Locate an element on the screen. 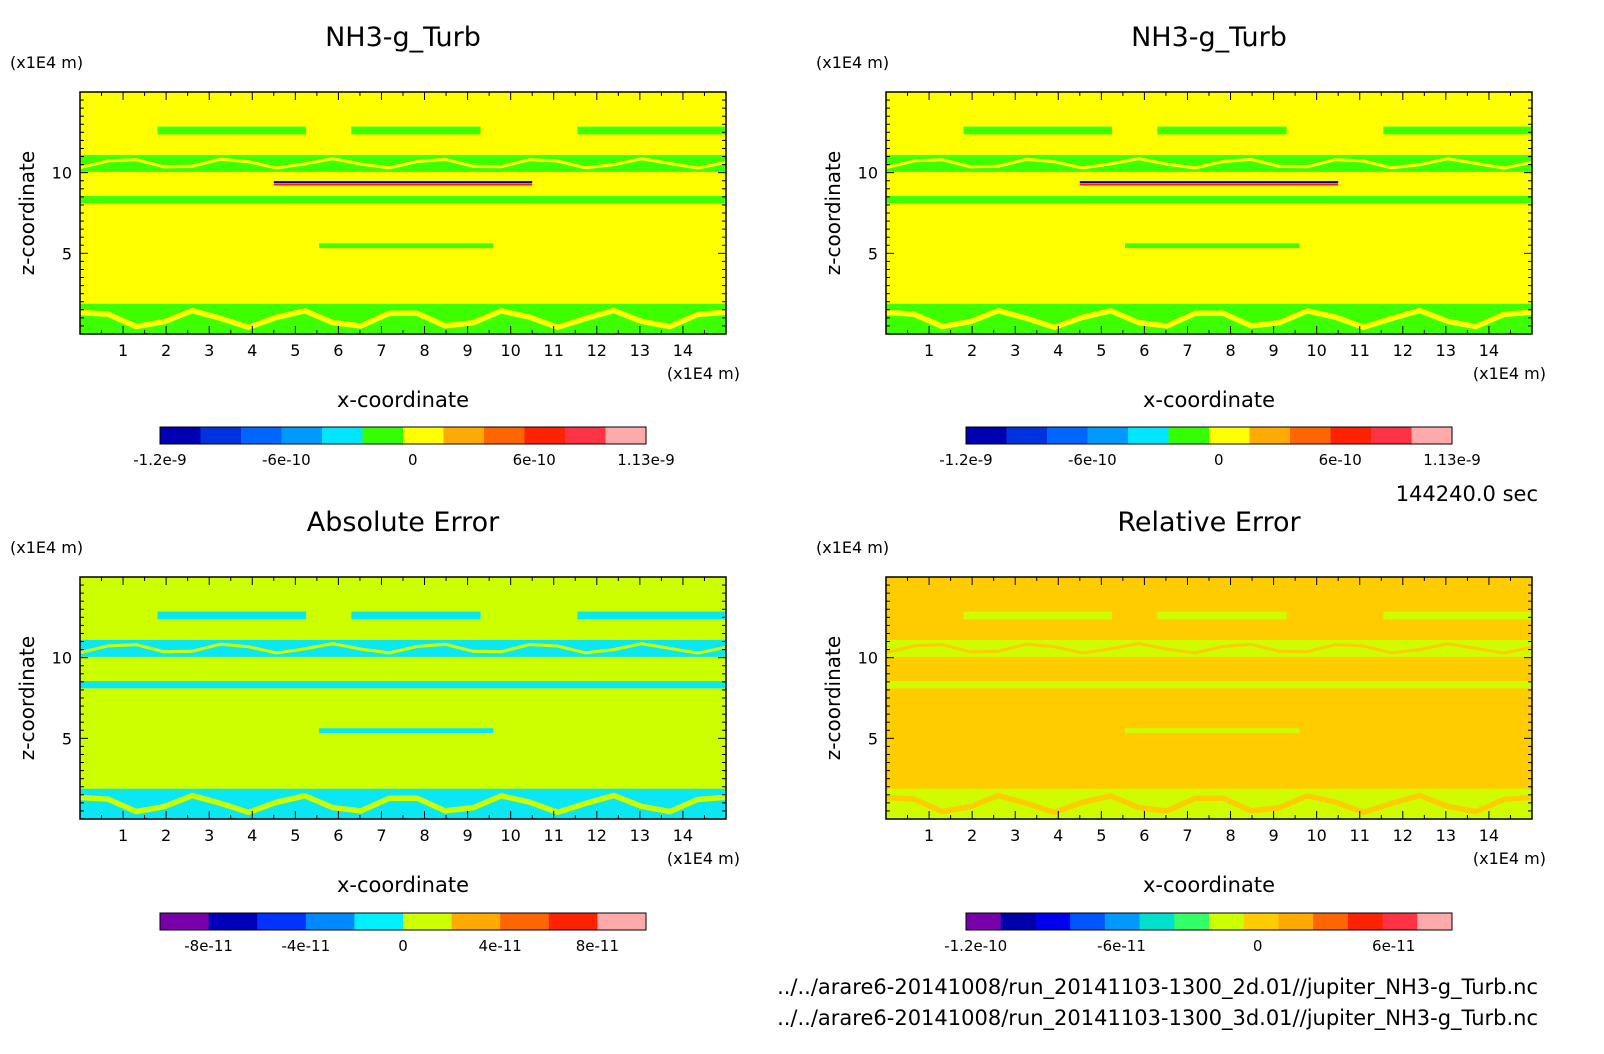  anomaly-line is located at coordinates (1209, 182).